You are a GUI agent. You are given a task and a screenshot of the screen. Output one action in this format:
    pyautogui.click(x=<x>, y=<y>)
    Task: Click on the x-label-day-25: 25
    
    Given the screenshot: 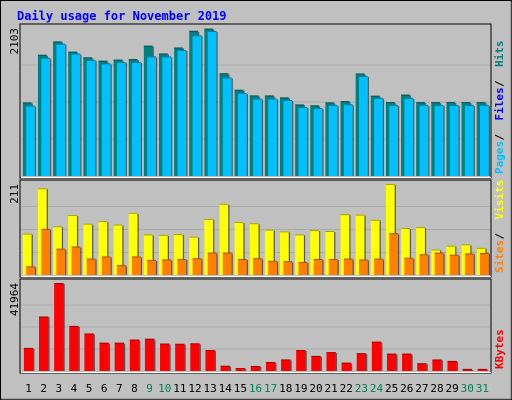 What is the action you would take?
    pyautogui.click(x=391, y=388)
    